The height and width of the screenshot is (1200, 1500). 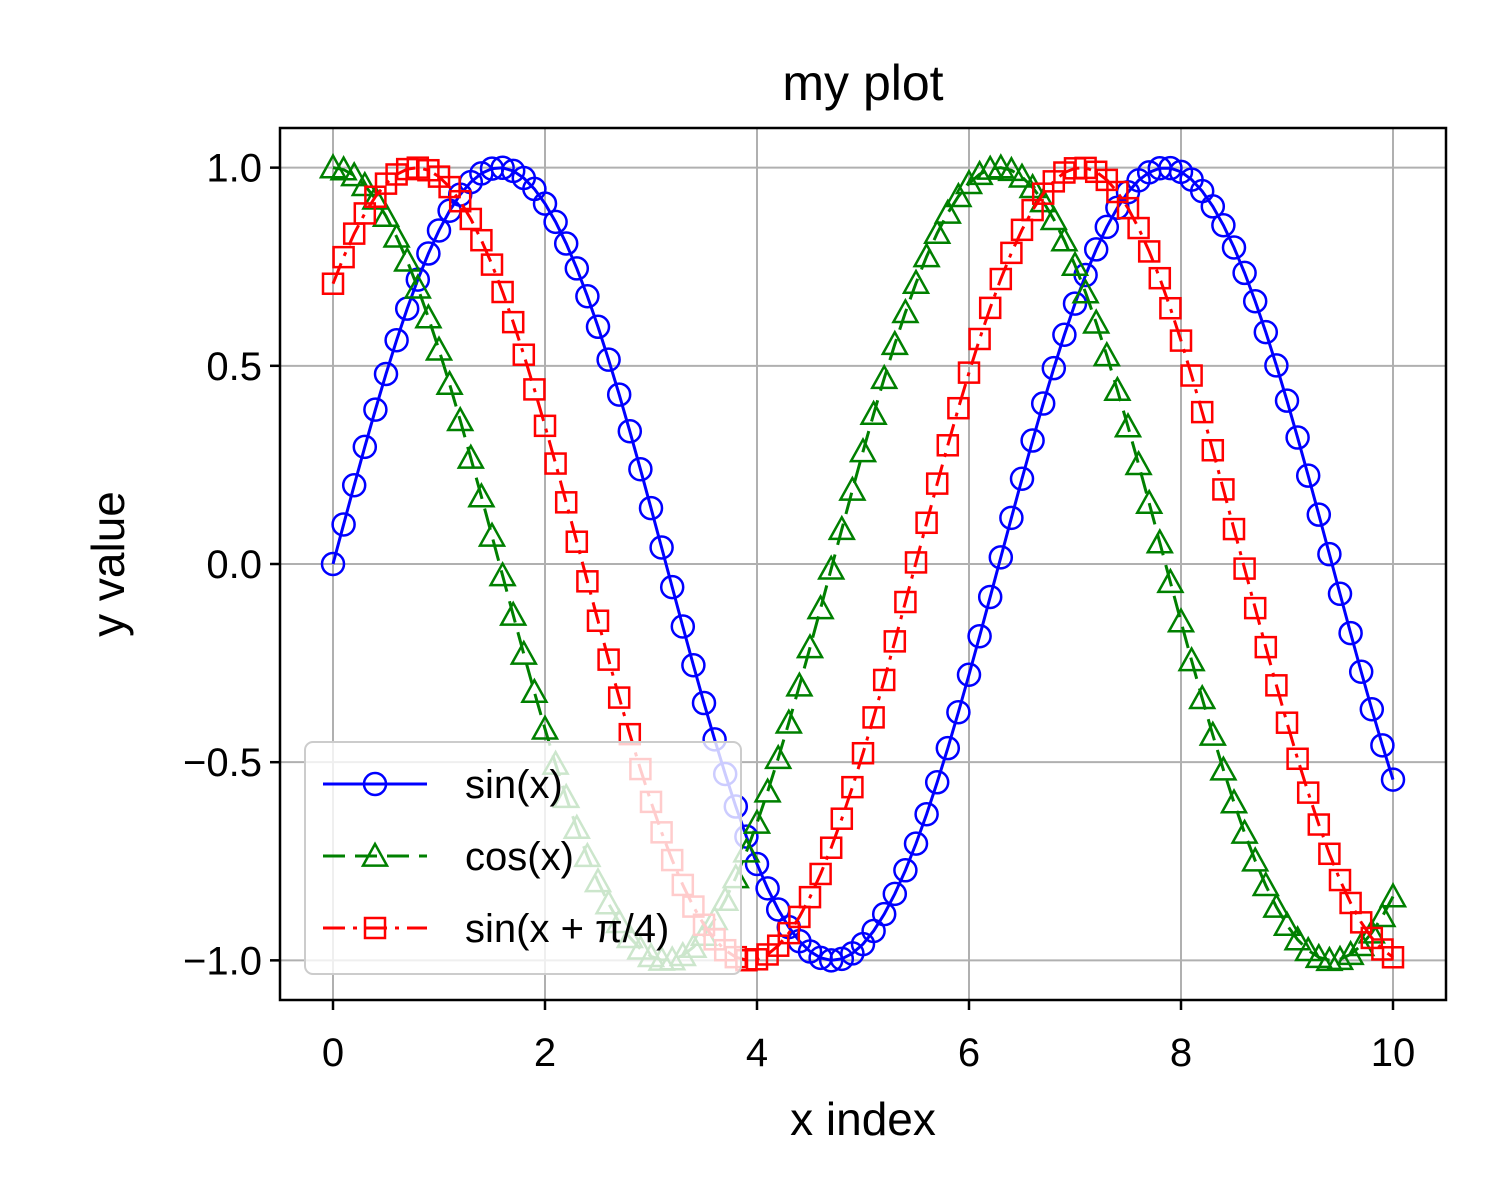 I want to click on y-axis: −1.0 −0.5 0.0 0.5 1.0, so click(x=231, y=565).